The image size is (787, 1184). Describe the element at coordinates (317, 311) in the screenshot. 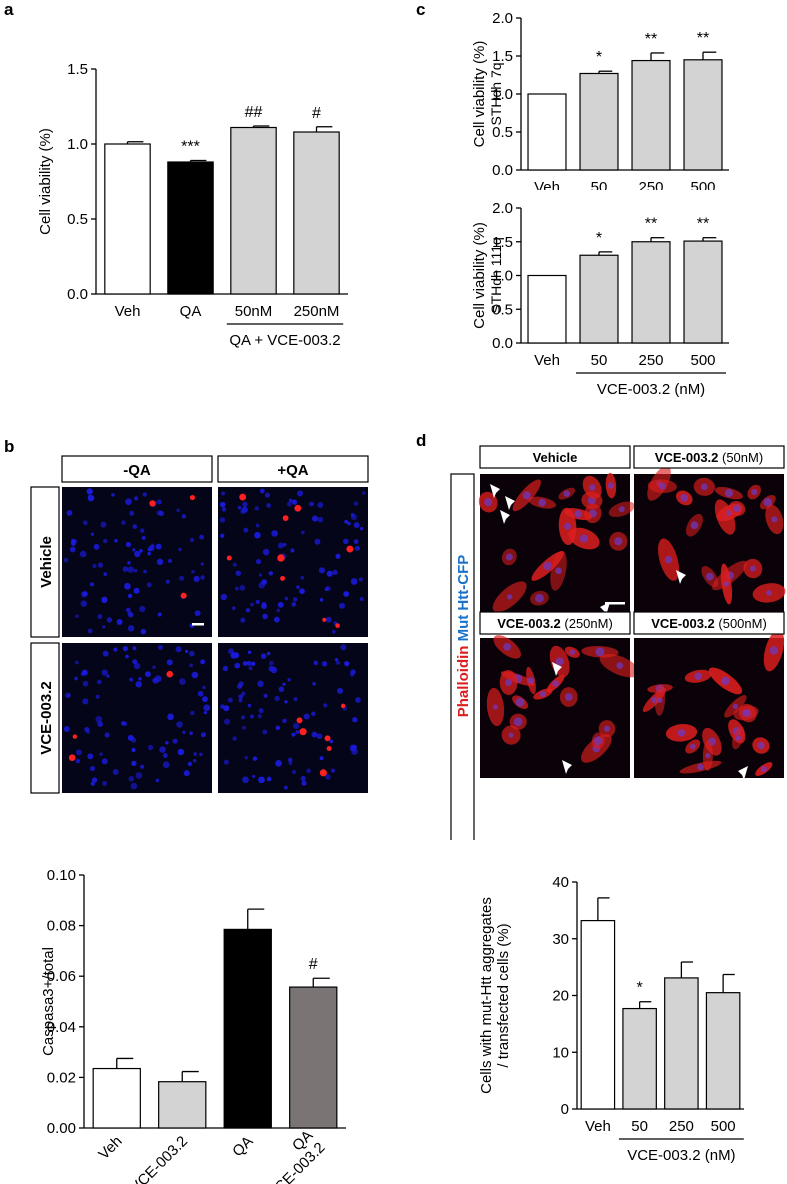

I see `x-tick-label: 250nM` at that location.